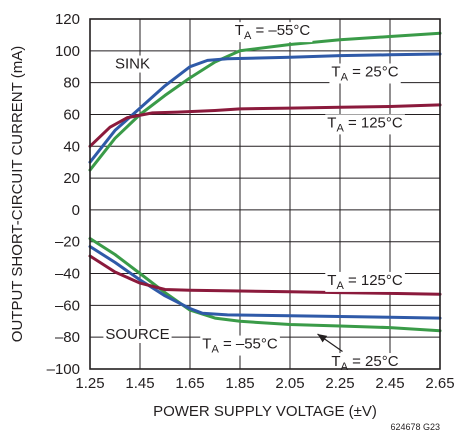 The image size is (459, 435). I want to click on x-tick-label: 2.45, so click(389, 383).